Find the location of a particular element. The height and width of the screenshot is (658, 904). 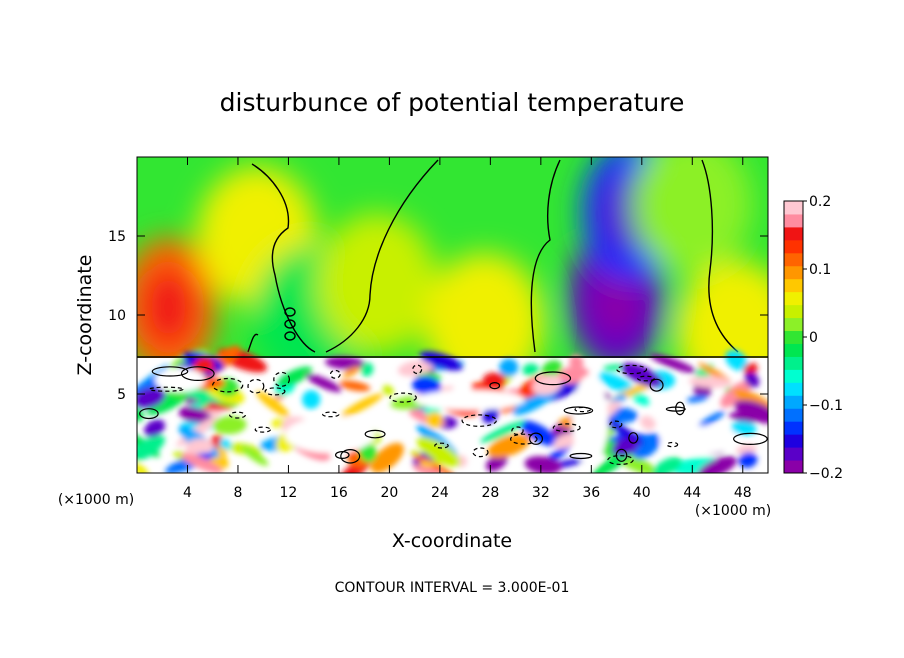

x-tick-label: 32 is located at coordinates (541, 493).